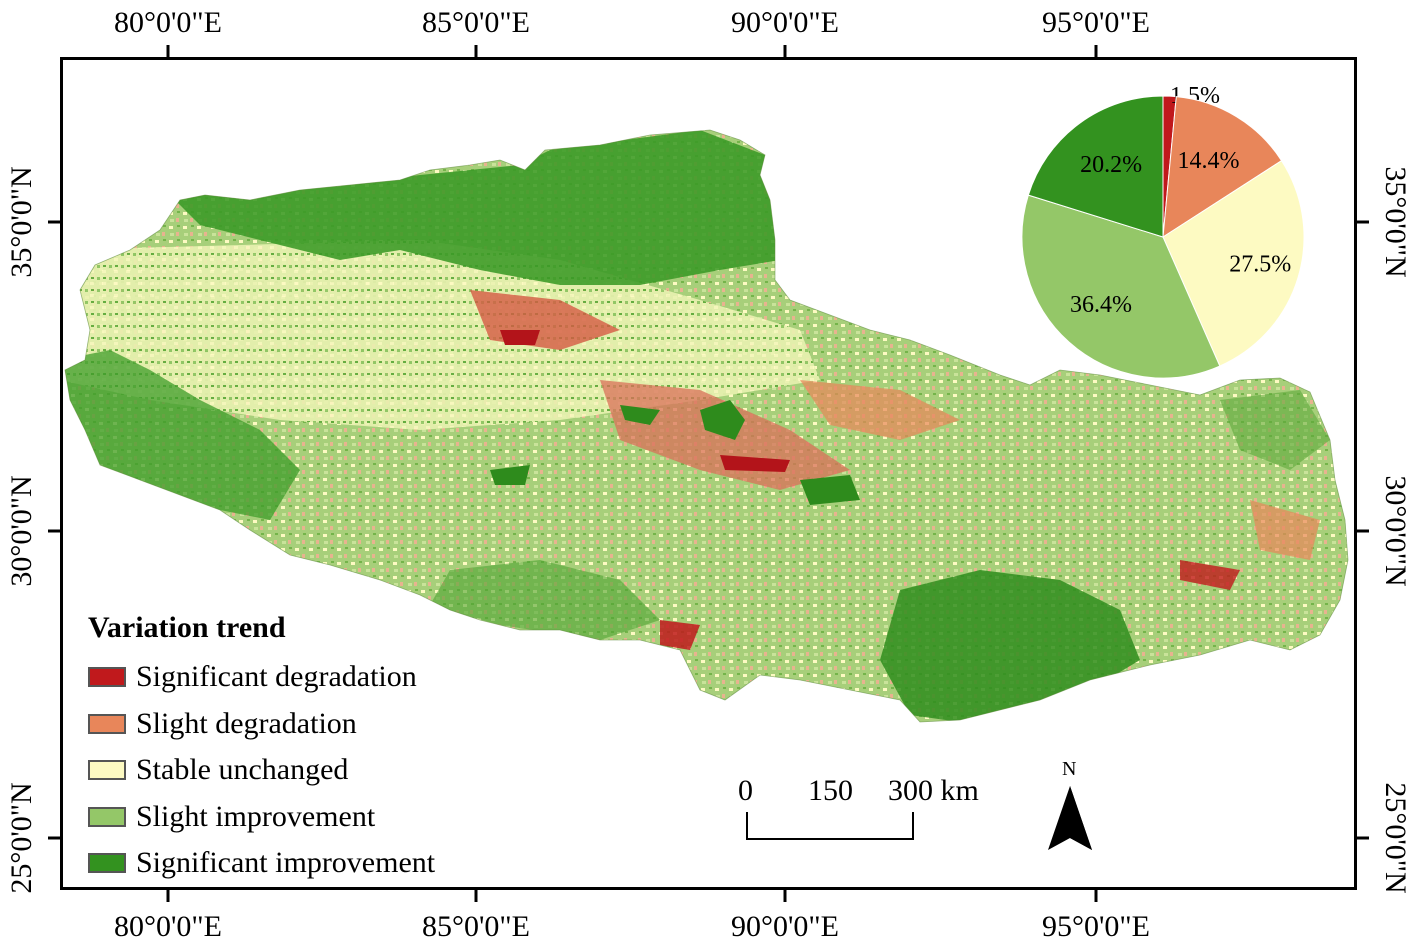  I want to click on scale-label-150: 150, so click(830, 790).